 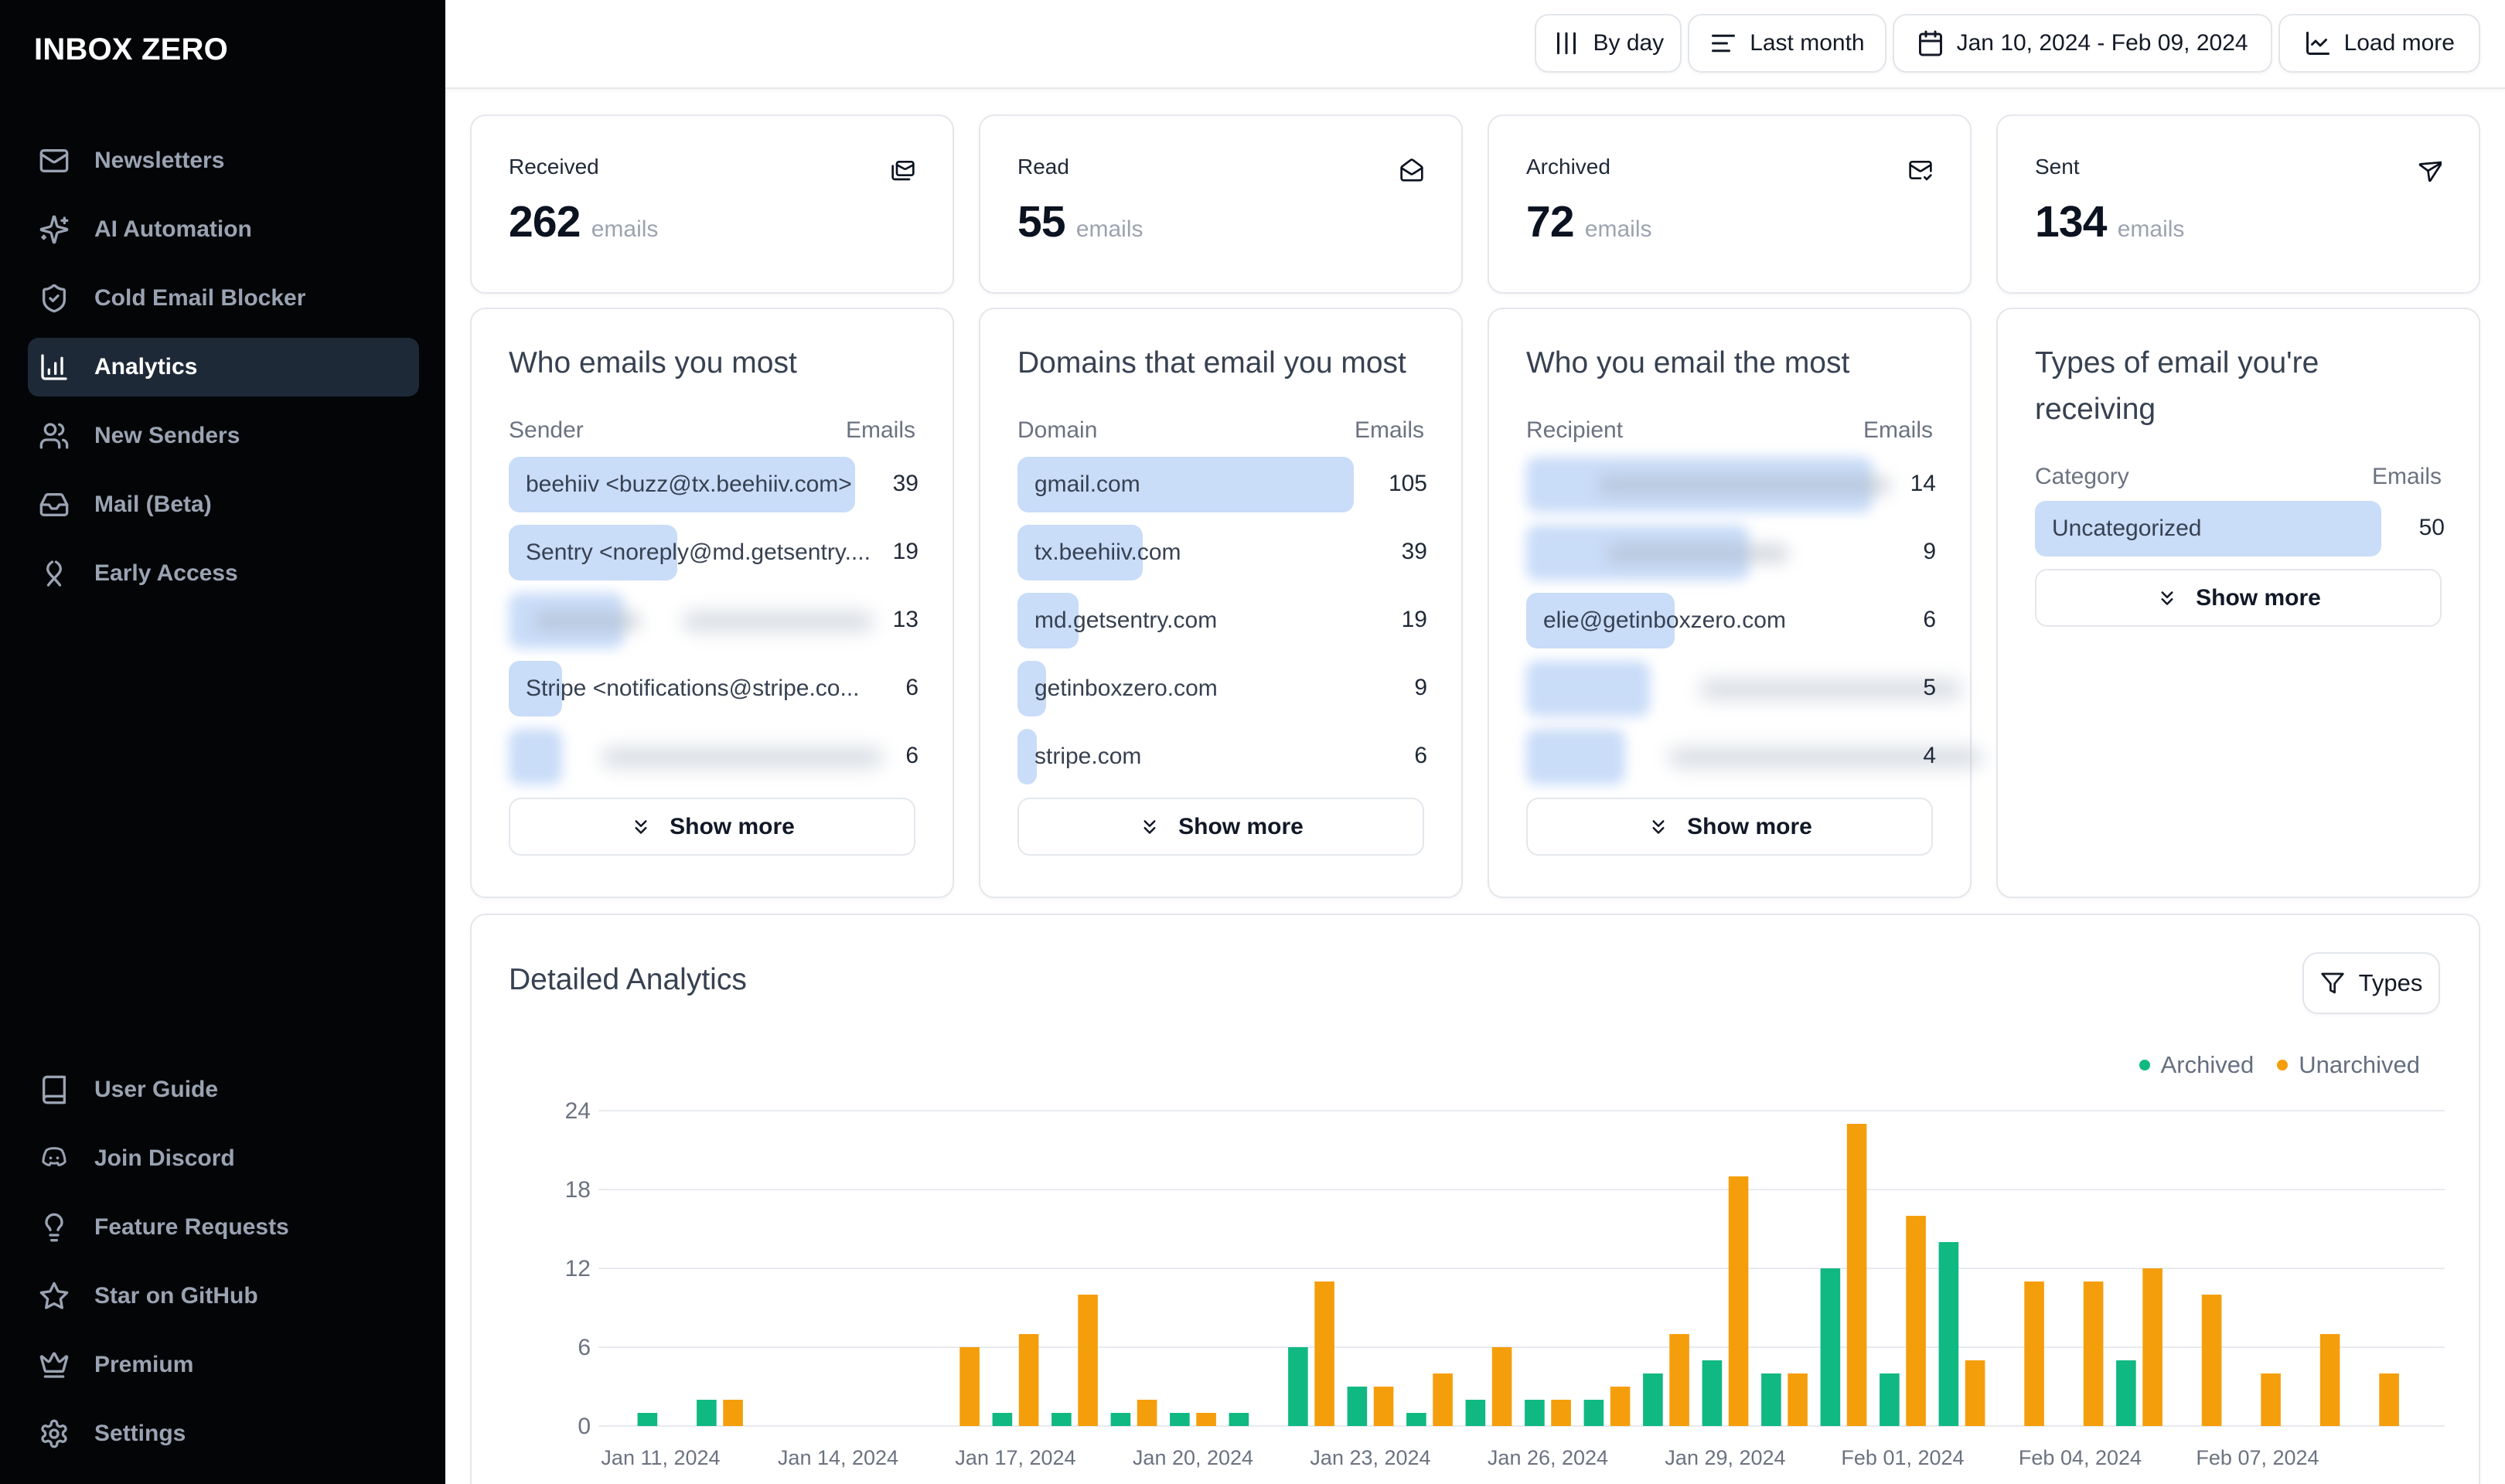 I want to click on svg-text: 0, so click(x=584, y=1426).